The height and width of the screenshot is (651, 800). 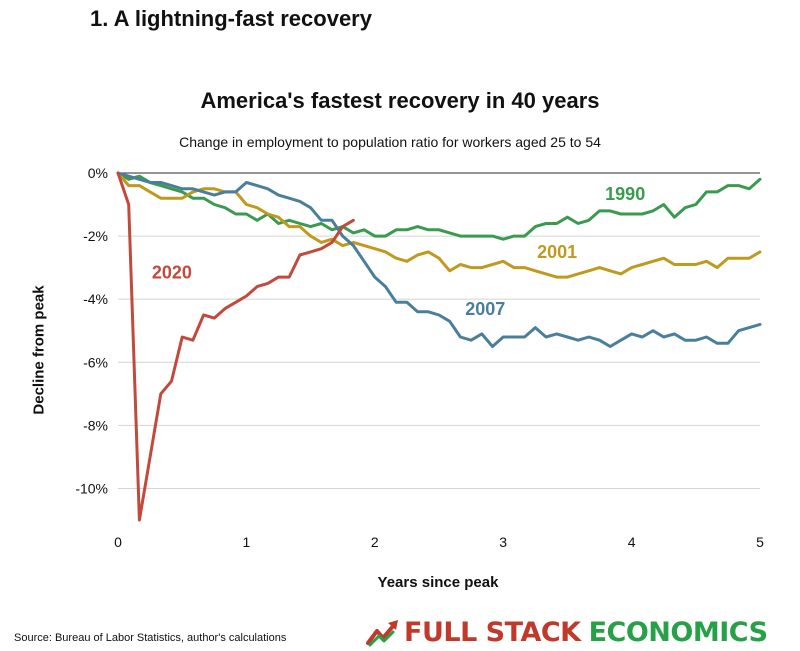 I want to click on x-axis-ticks: 0 1 2 3 4 5, so click(x=439, y=542).